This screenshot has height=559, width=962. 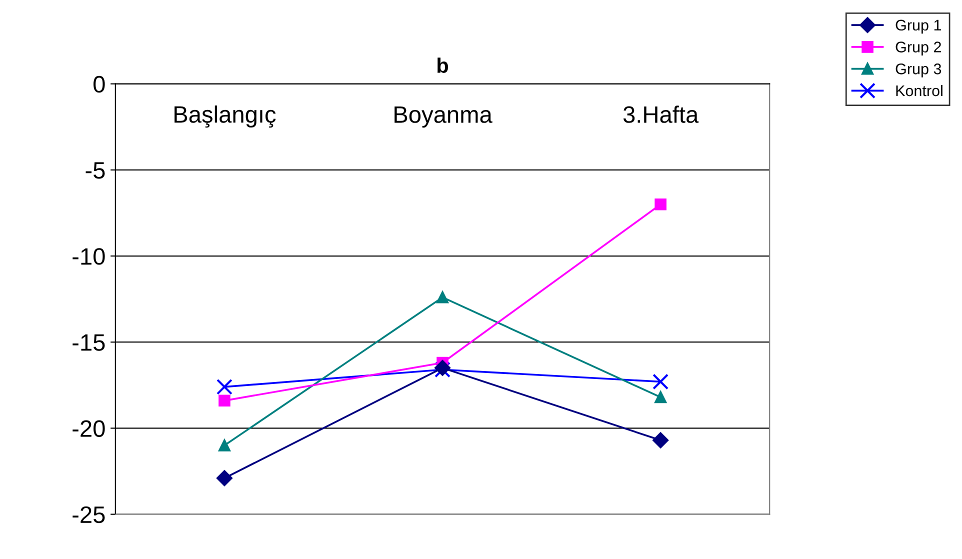 What do you see at coordinates (443, 117) in the screenshot?
I see `x-tick-label: Boyanma` at bounding box center [443, 117].